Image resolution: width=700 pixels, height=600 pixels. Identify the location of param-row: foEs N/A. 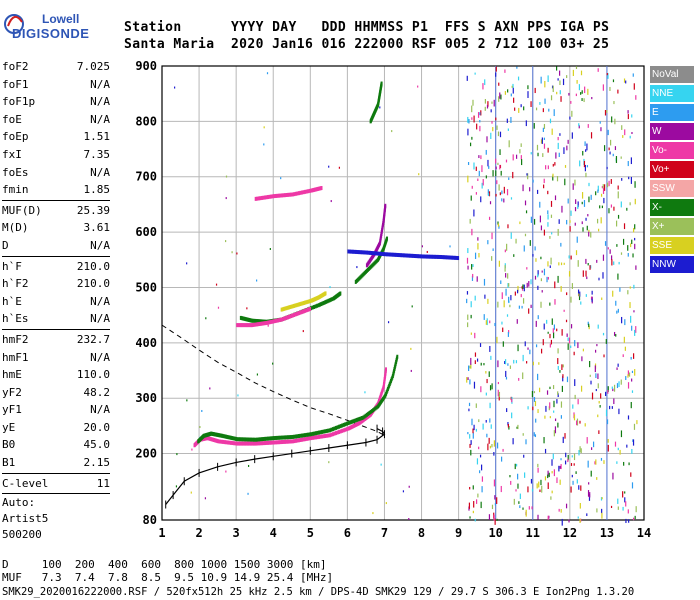
(56, 173).